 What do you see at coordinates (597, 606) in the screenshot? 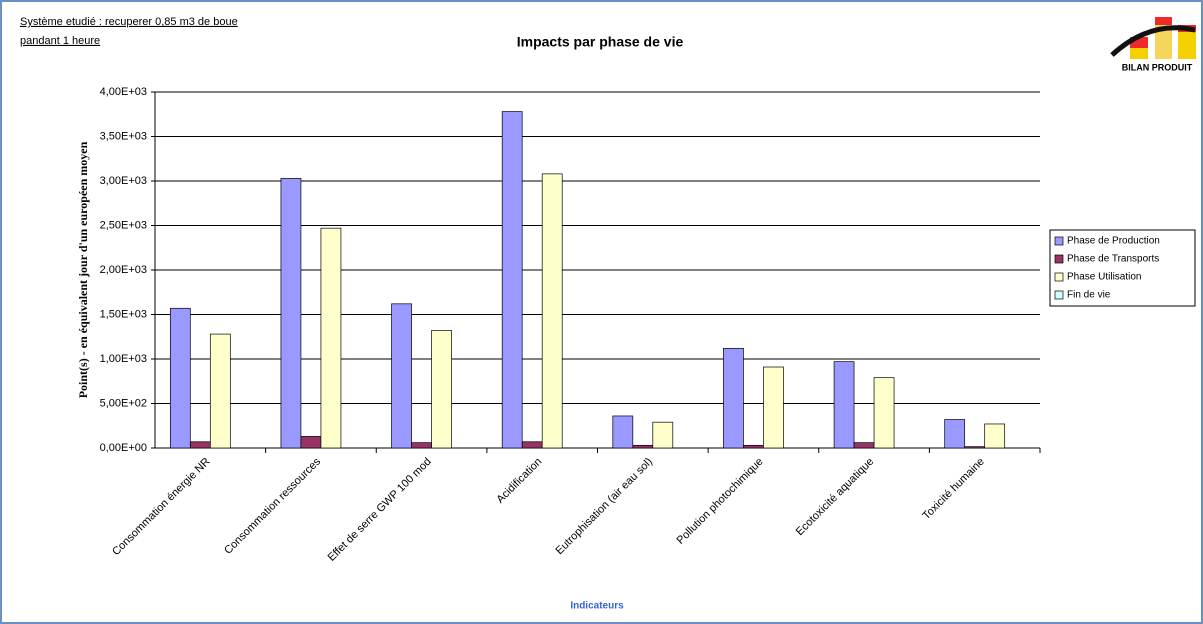
I see `x-axis-label: Indicateurs` at bounding box center [597, 606].